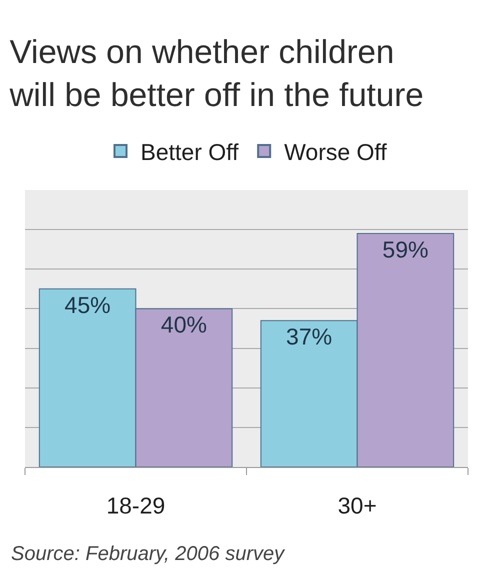 This screenshot has height=582, width=479. What do you see at coordinates (190, 151) in the screenshot?
I see `legend-label: Better Off` at bounding box center [190, 151].